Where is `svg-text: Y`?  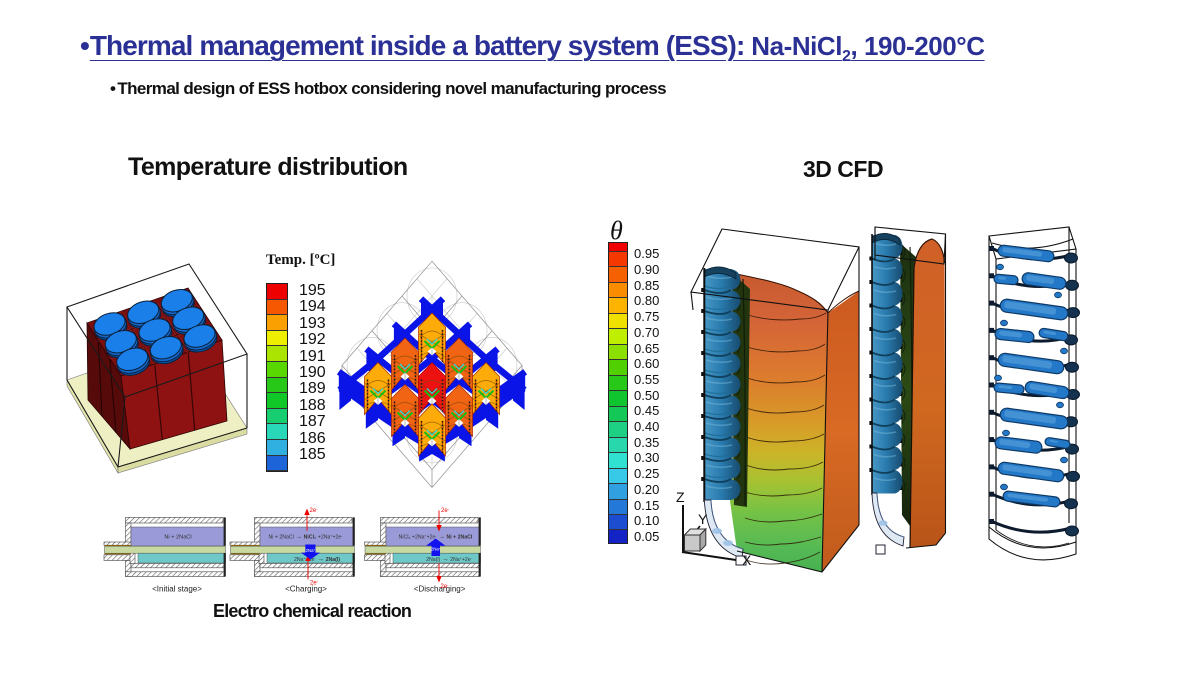 svg-text: Y is located at coordinates (703, 519).